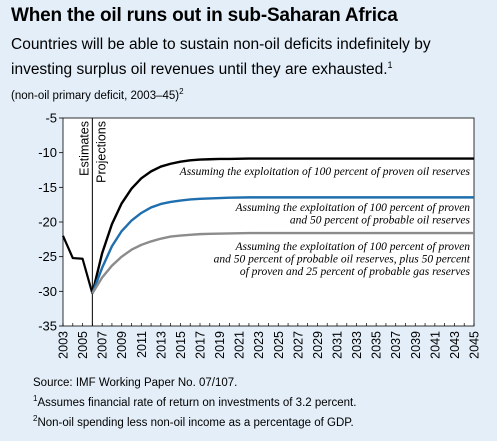 This screenshot has height=441, width=497. Describe the element at coordinates (47, 326) in the screenshot. I see `y-tick-label: -35` at that location.